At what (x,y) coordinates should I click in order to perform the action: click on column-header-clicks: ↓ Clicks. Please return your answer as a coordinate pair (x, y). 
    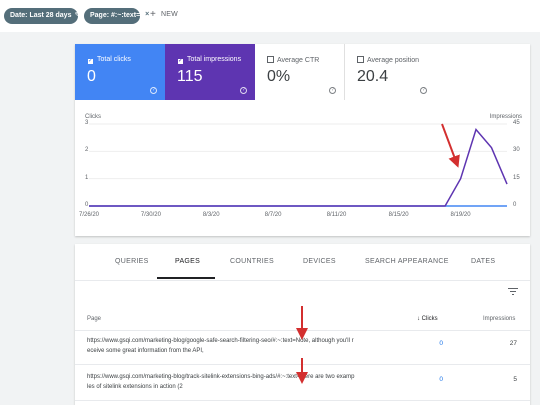
    Looking at the image, I should click on (427, 319).